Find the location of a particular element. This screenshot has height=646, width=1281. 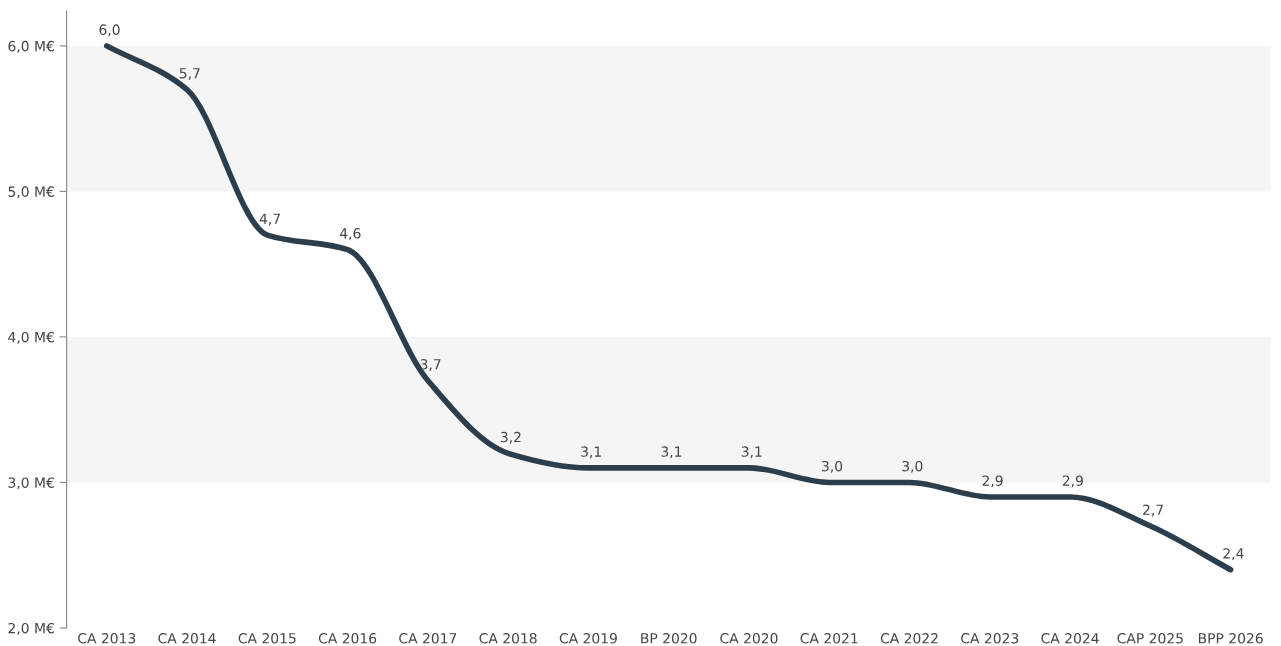

y-tick-label: 4,0 M€ is located at coordinates (31, 337).